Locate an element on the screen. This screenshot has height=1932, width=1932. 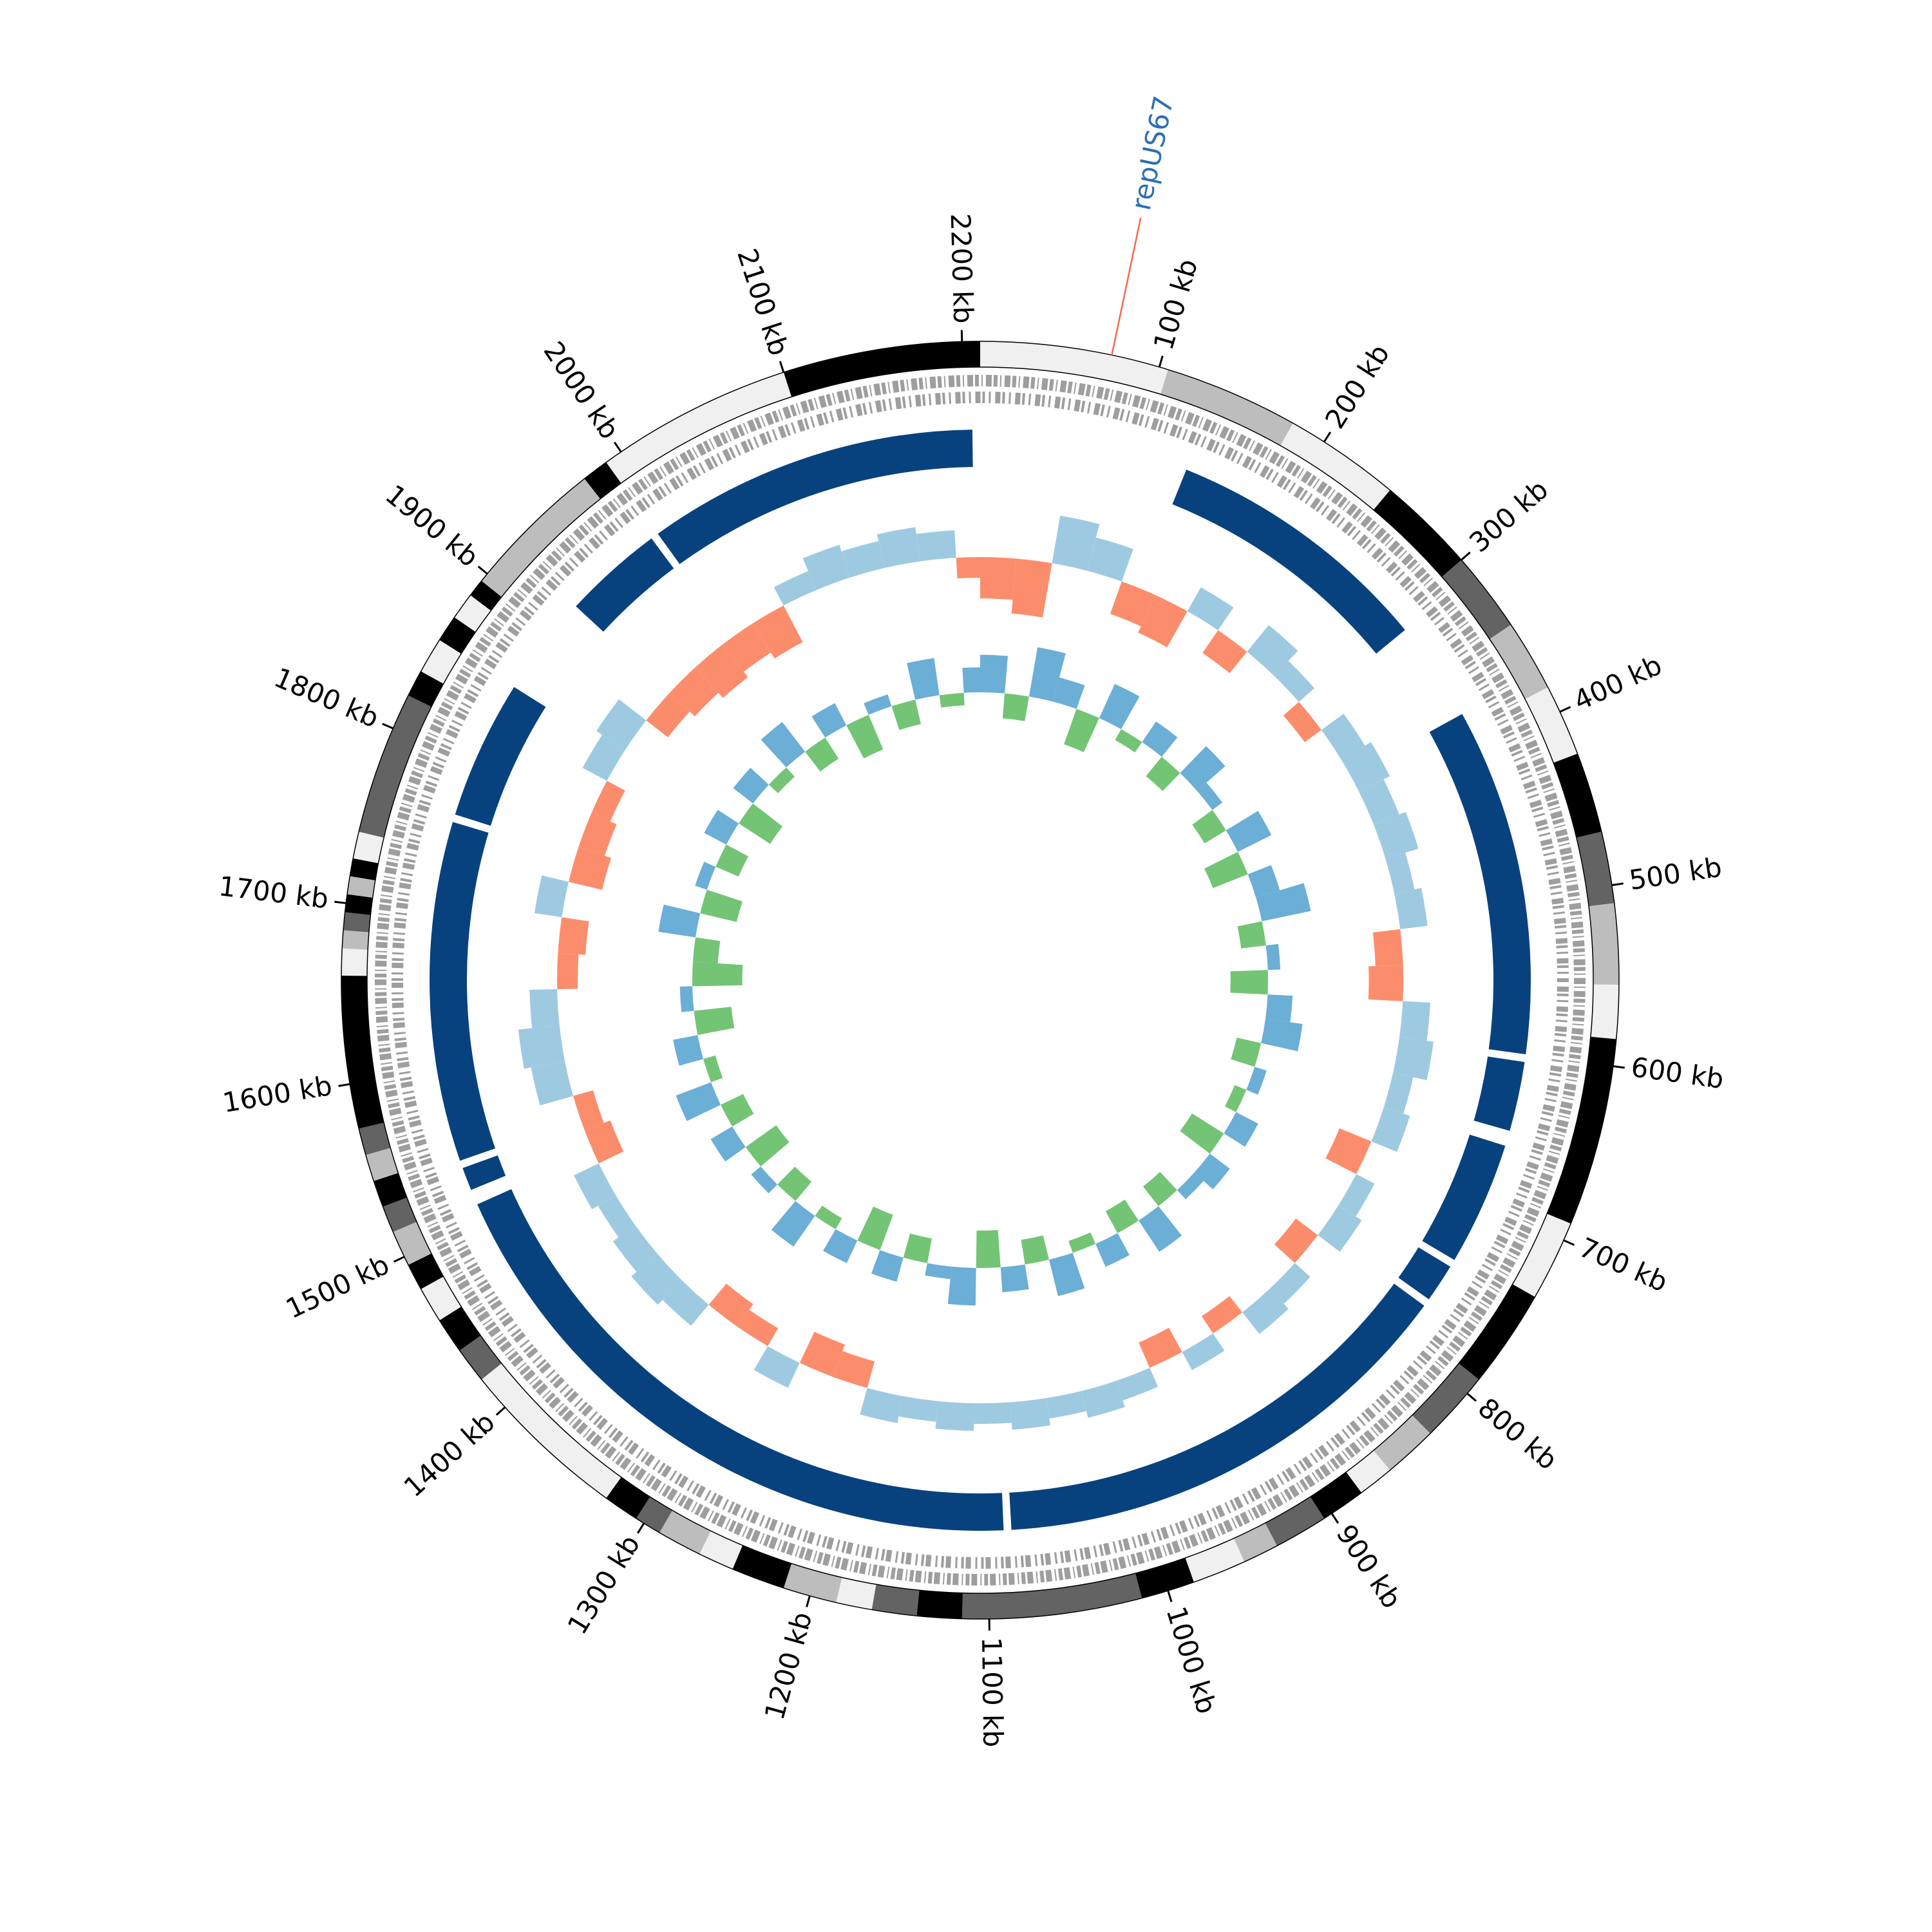
tick-label: 1000 kb is located at coordinates (1191, 1661).